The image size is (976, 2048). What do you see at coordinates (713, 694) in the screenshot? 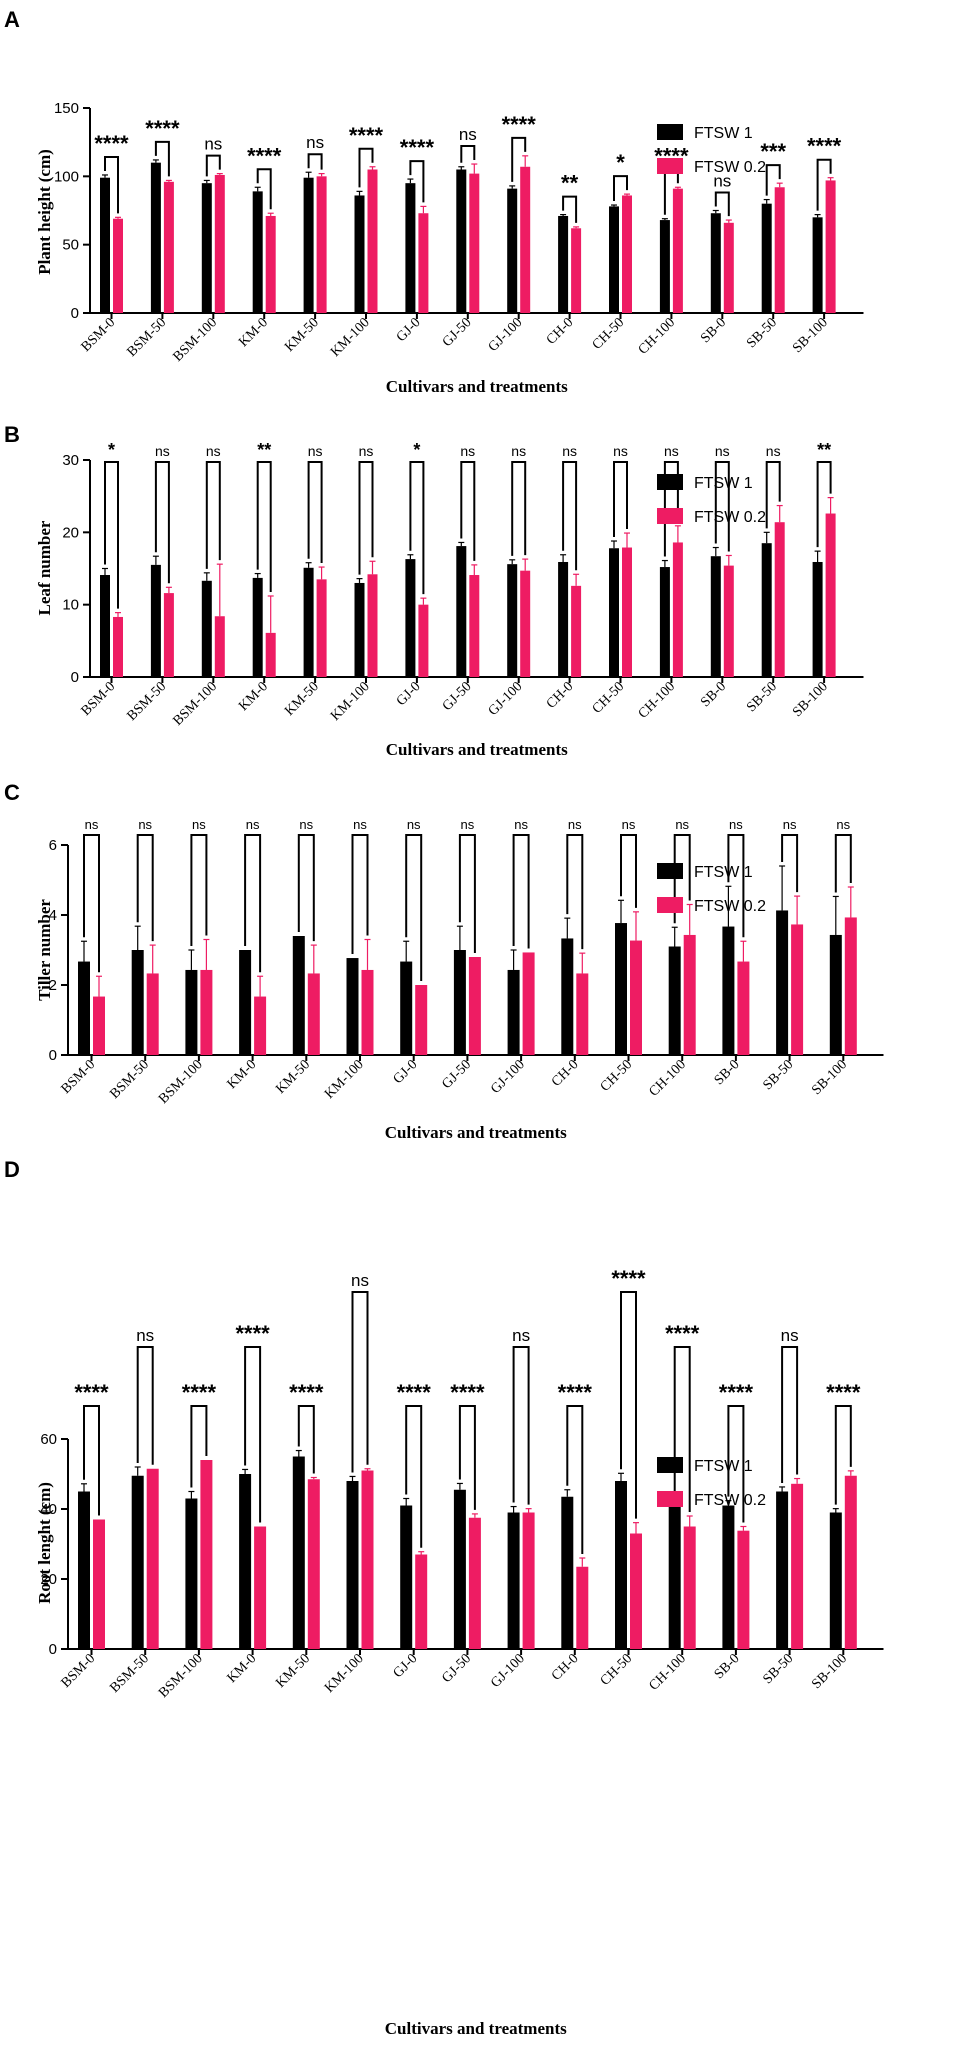
I see `x-tick-label: SB-0` at bounding box center [713, 694].